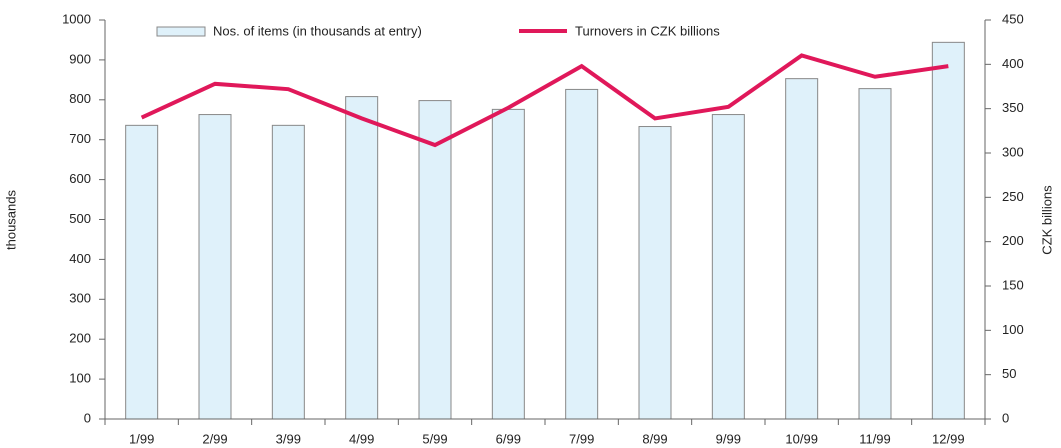 This screenshot has width=1061, height=448. Describe the element at coordinates (80, 378) in the screenshot. I see `y-tick-label: 100` at that location.